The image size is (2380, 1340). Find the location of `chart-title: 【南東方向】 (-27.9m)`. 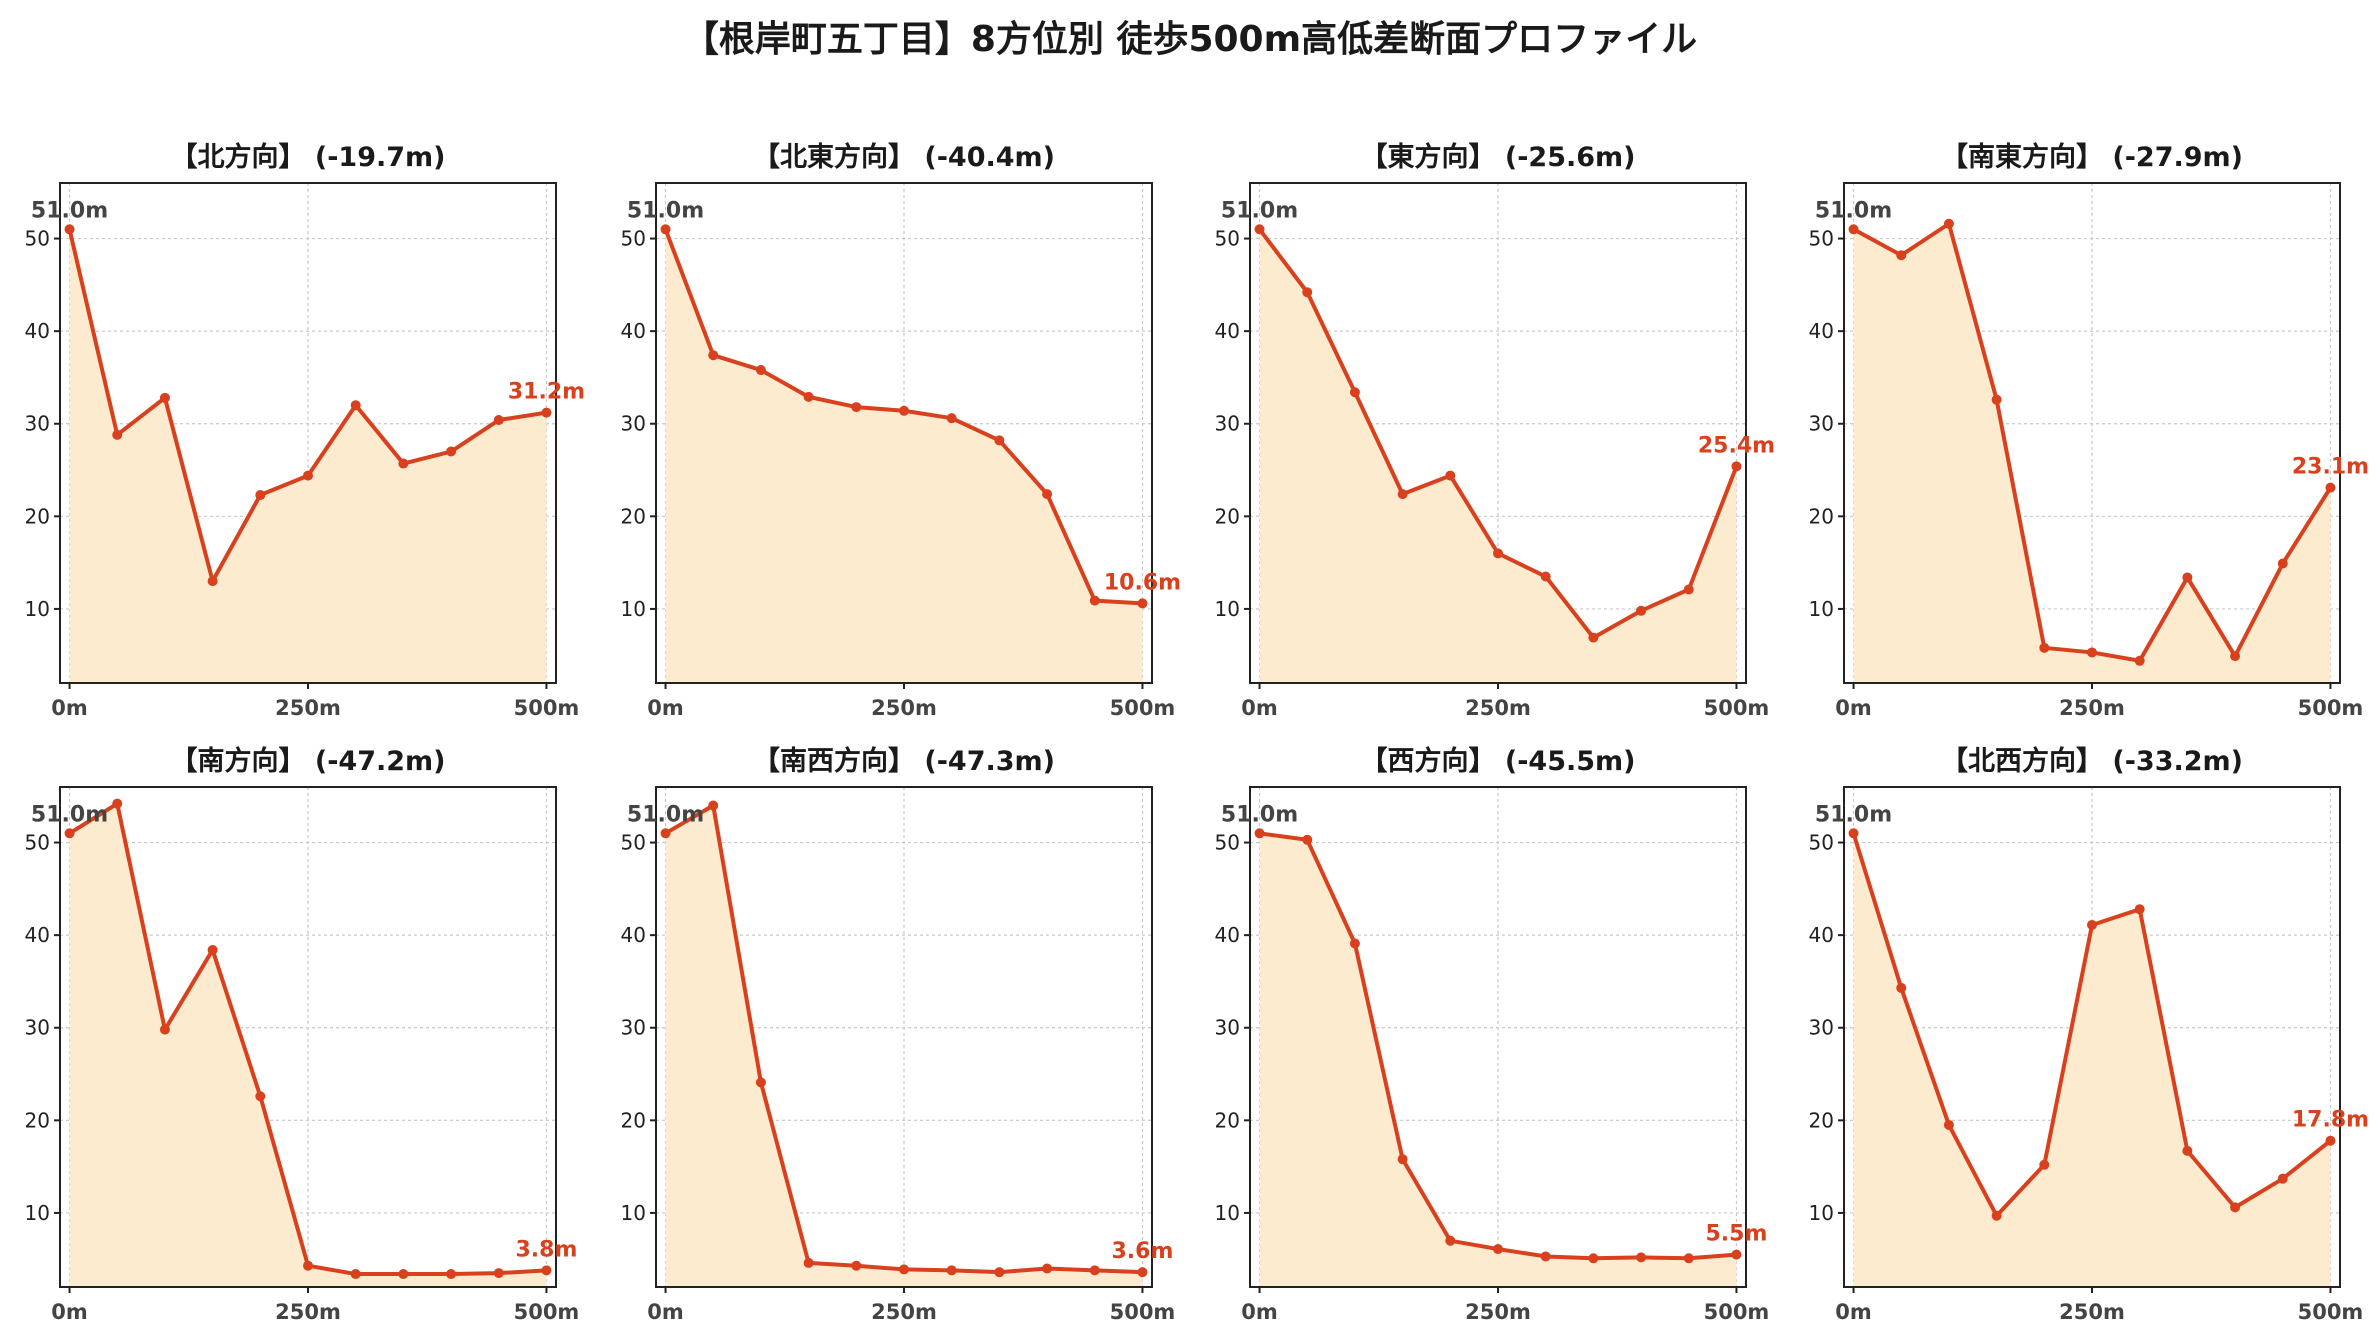

chart-title: 【南東方向】 (-27.9m) is located at coordinates (2092, 157).